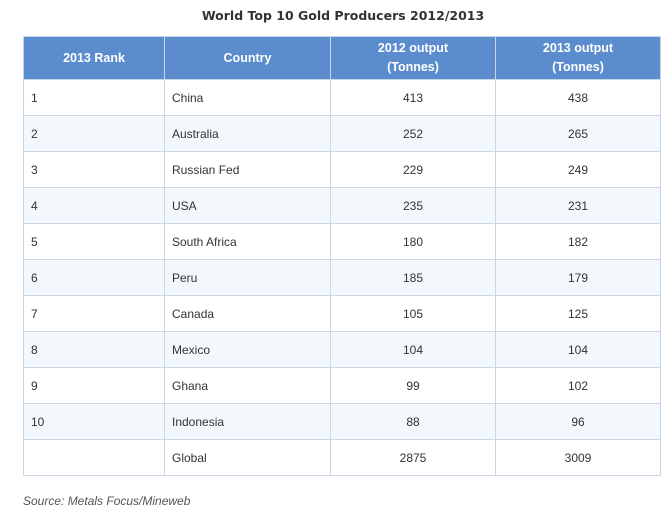  I want to click on cell-rank: 10, so click(94, 421).